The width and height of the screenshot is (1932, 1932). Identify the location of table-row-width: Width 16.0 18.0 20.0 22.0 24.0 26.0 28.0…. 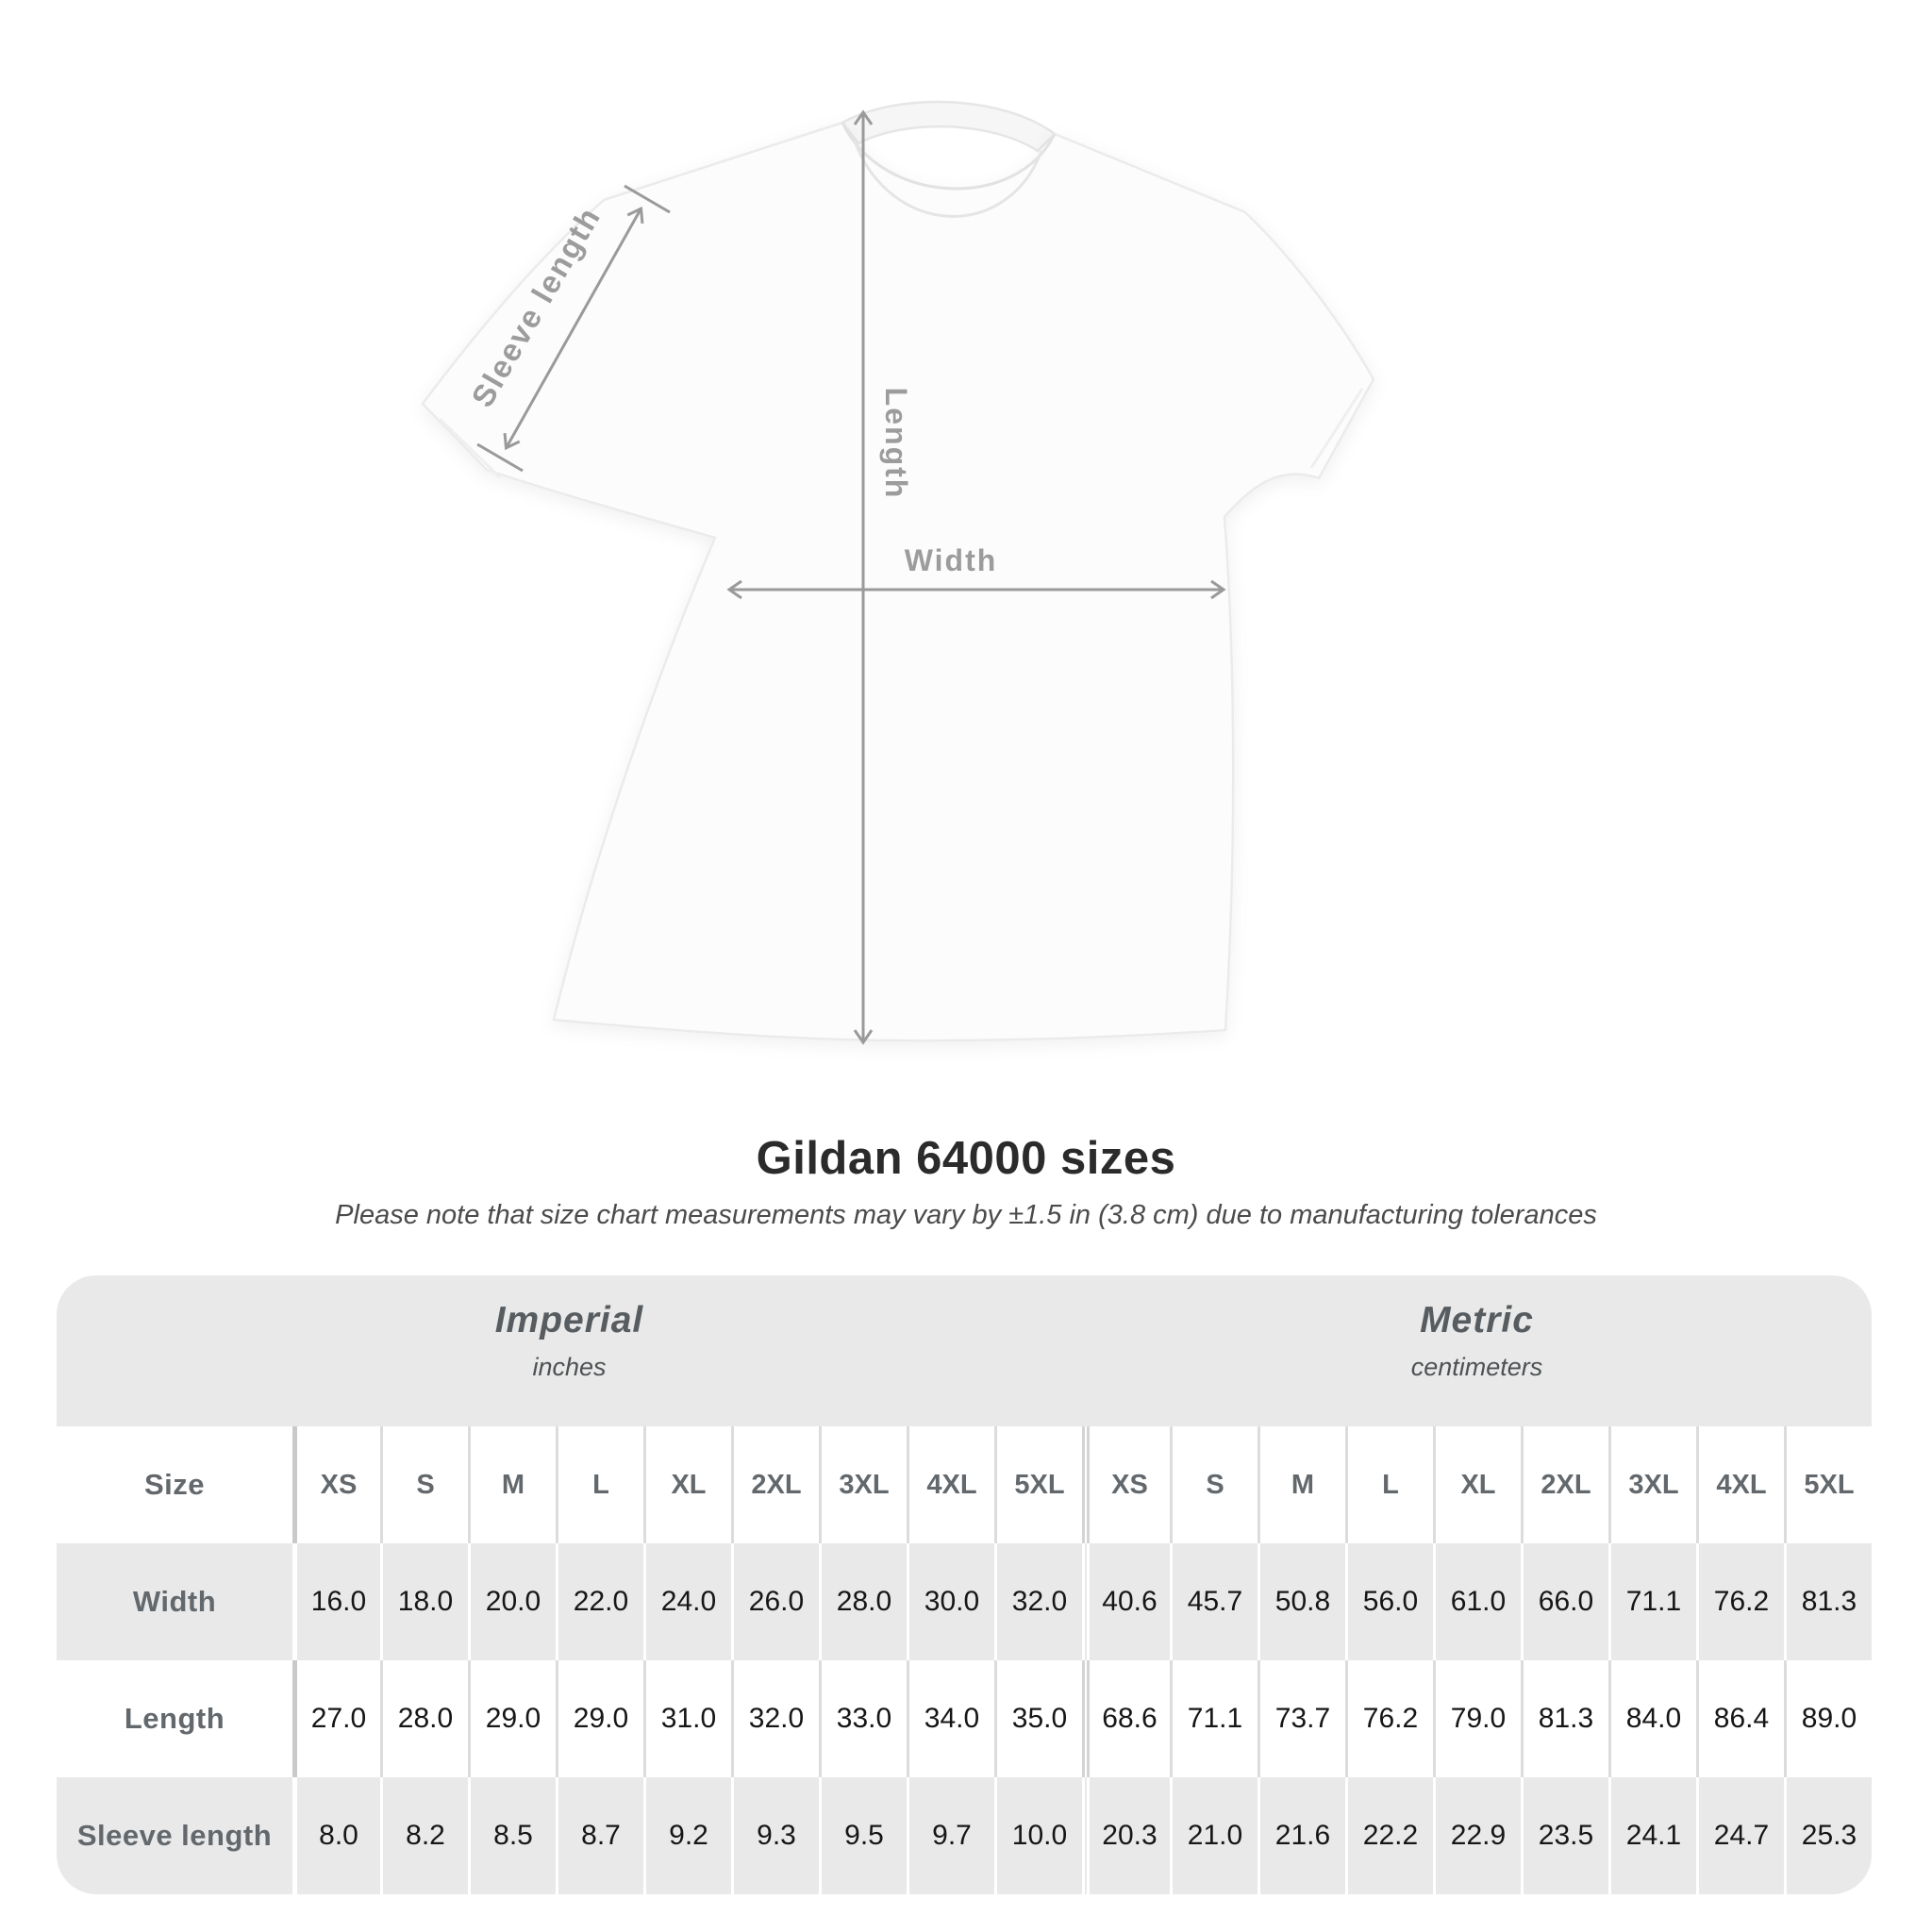
(964, 1601).